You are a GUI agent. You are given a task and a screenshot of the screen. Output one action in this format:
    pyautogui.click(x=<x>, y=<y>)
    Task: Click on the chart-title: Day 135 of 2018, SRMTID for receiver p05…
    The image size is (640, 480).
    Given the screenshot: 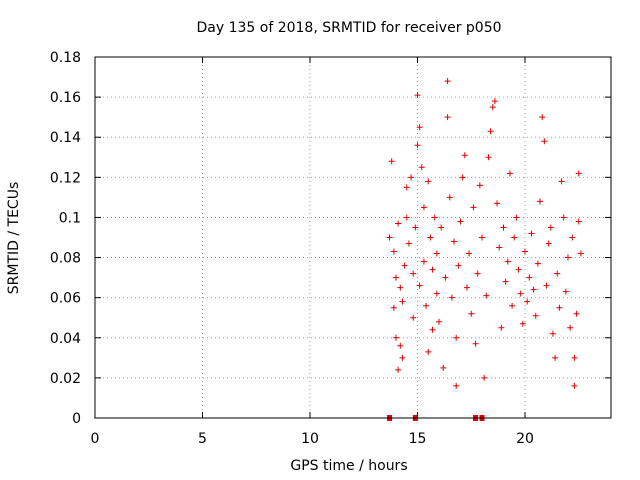 What is the action you would take?
    pyautogui.click(x=348, y=28)
    